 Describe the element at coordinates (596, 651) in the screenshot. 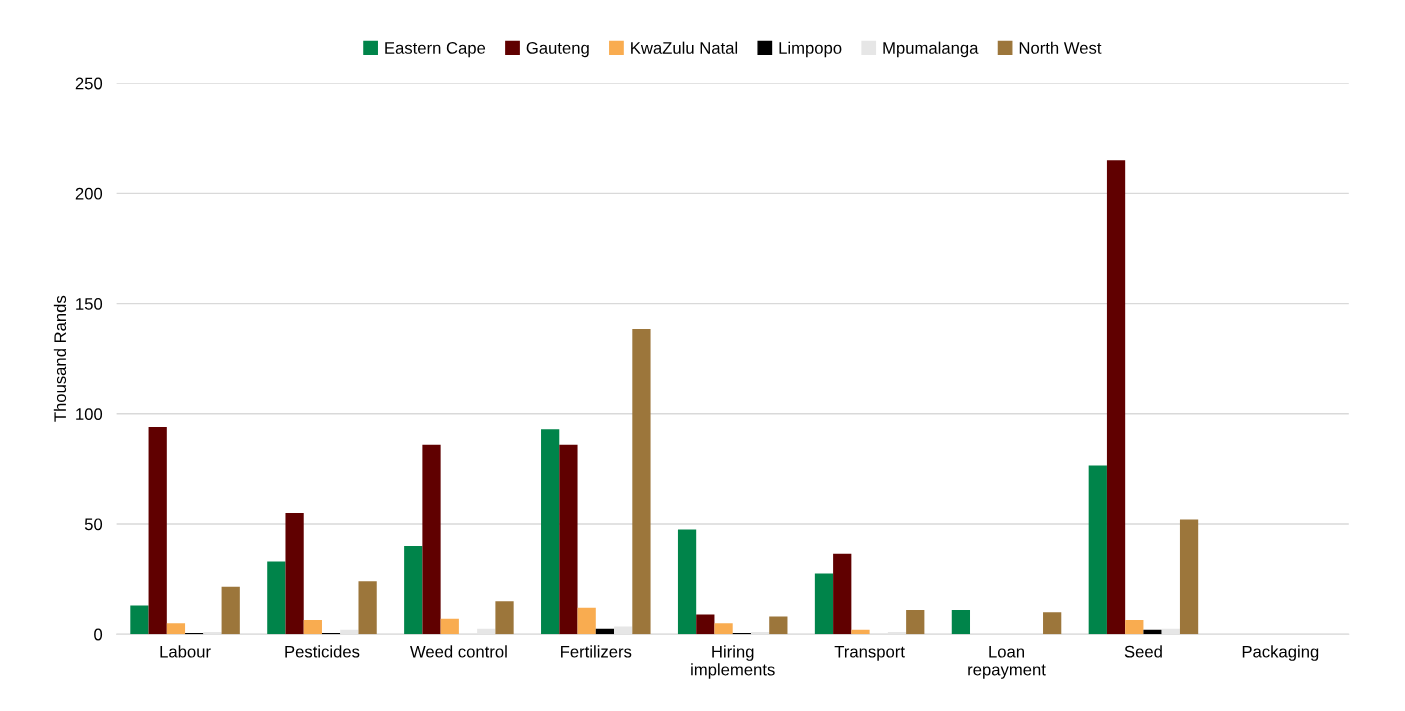

I see `x-tick-label: Fertilizers` at that location.